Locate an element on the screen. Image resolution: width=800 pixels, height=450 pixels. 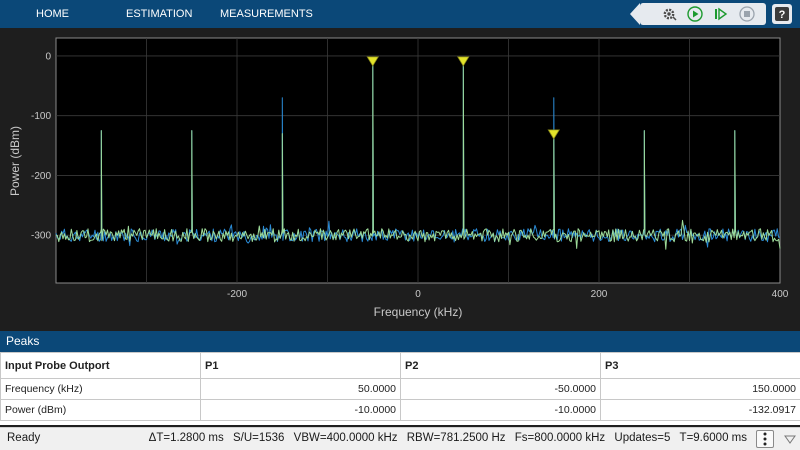
run-play-icon is located at coordinates (695, 14).